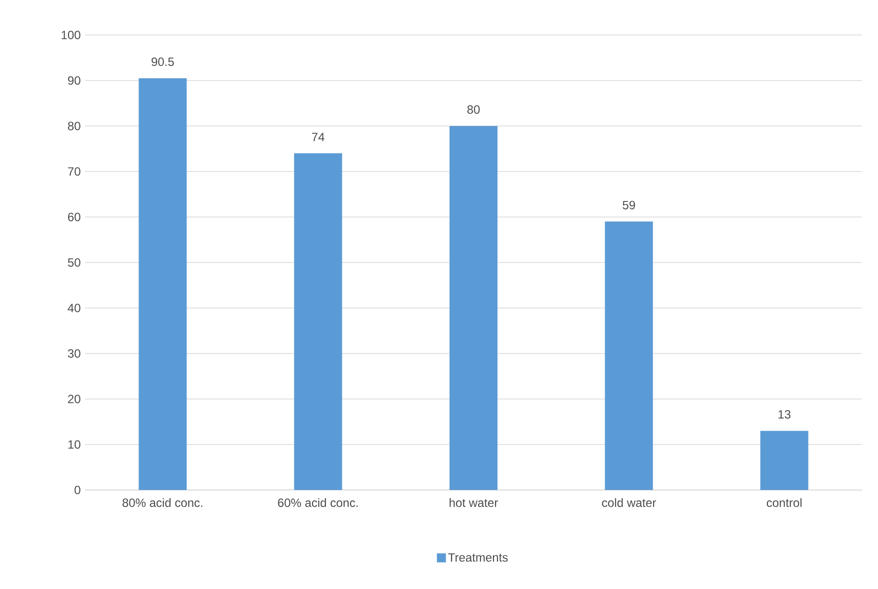 The image size is (878, 589). I want to click on y-tick-label: 20, so click(74, 399).